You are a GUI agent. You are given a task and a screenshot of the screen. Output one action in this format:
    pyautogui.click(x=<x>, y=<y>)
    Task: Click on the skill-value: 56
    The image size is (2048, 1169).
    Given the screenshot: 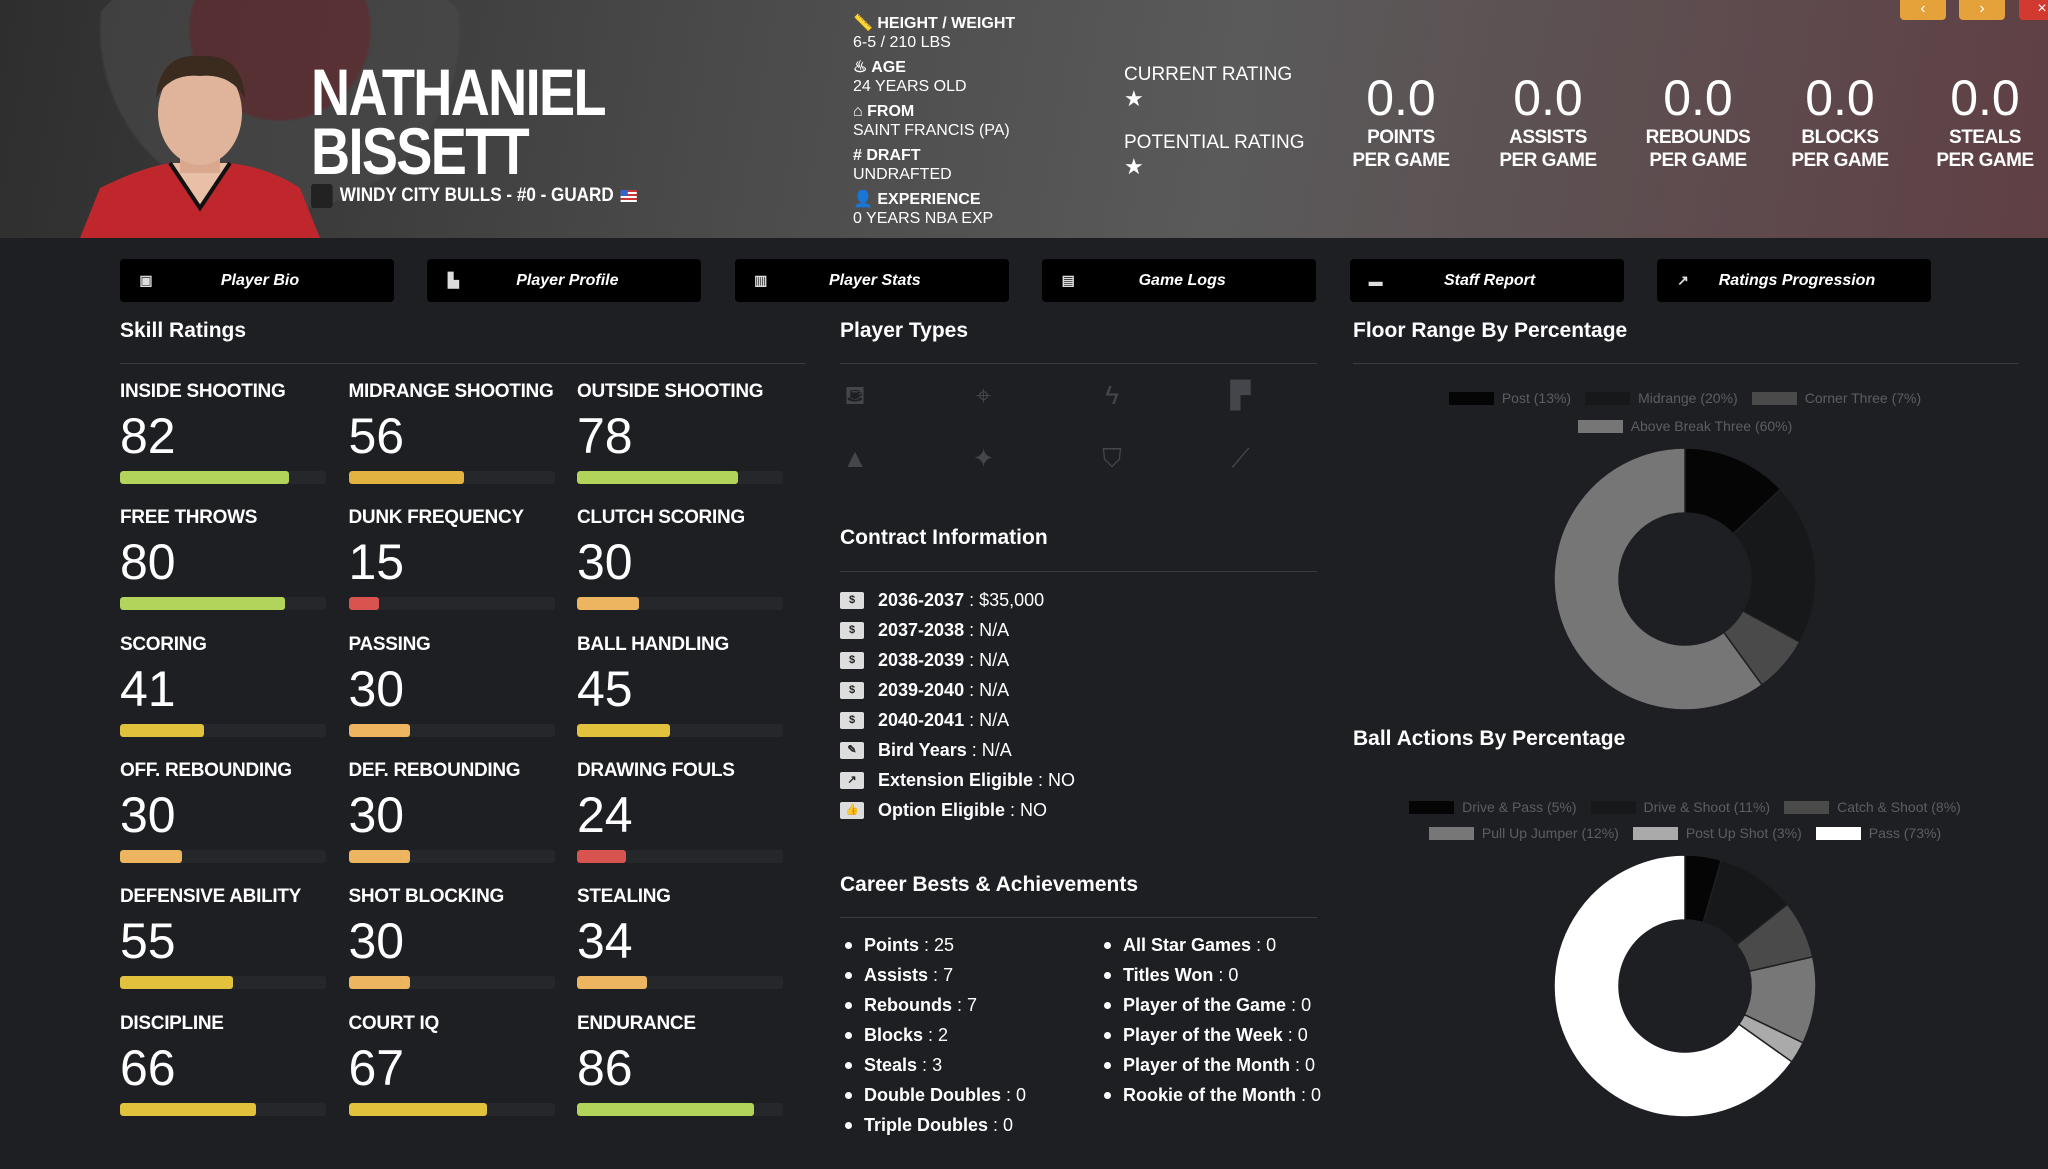 What is the action you would take?
    pyautogui.click(x=376, y=436)
    